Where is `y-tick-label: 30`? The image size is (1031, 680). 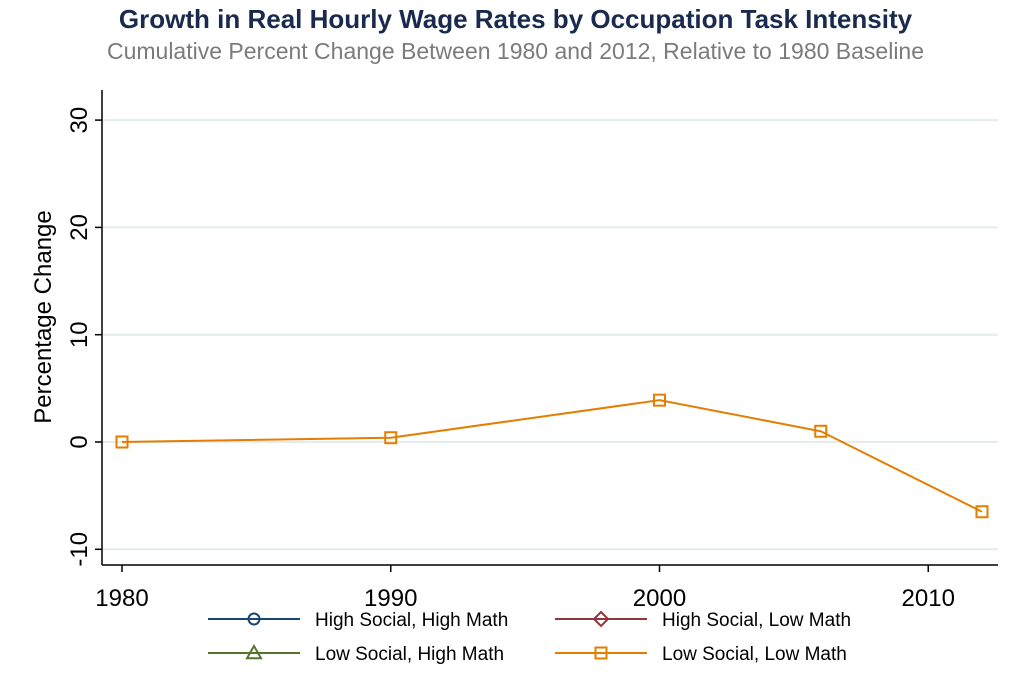 y-tick-label: 30 is located at coordinates (79, 120).